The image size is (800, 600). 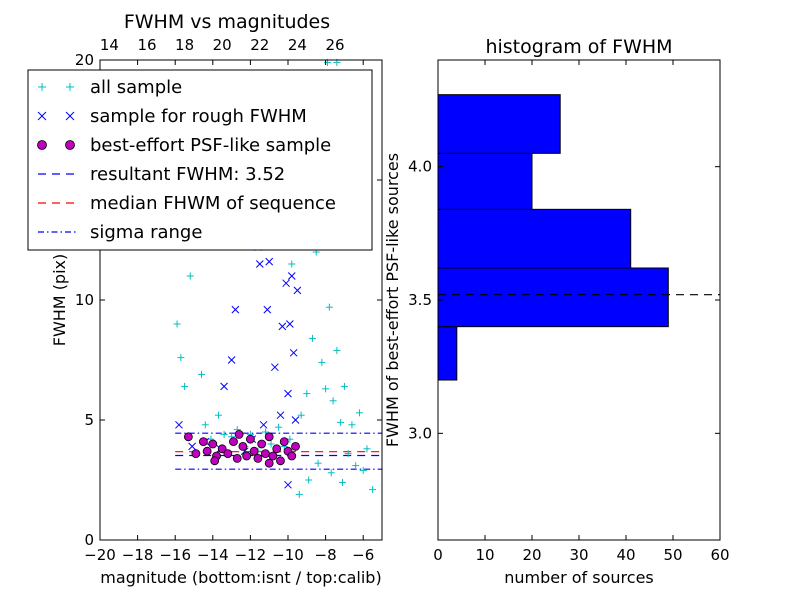 What do you see at coordinates (251, 555) in the screenshot?
I see `x-tick-label-4: −12` at bounding box center [251, 555].